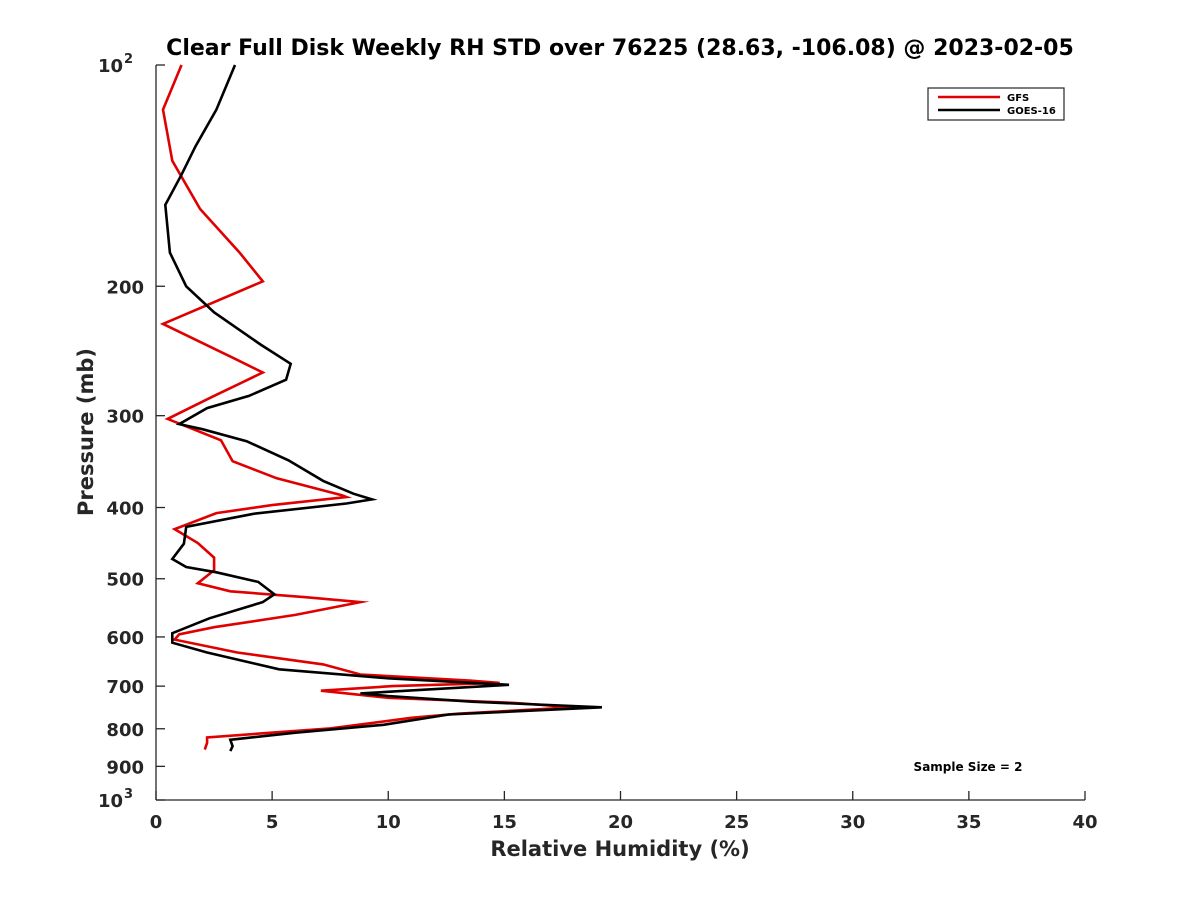 The image size is (1200, 900). What do you see at coordinates (1018, 98) in the screenshot?
I see `legend-label-gfs: GFS` at bounding box center [1018, 98].